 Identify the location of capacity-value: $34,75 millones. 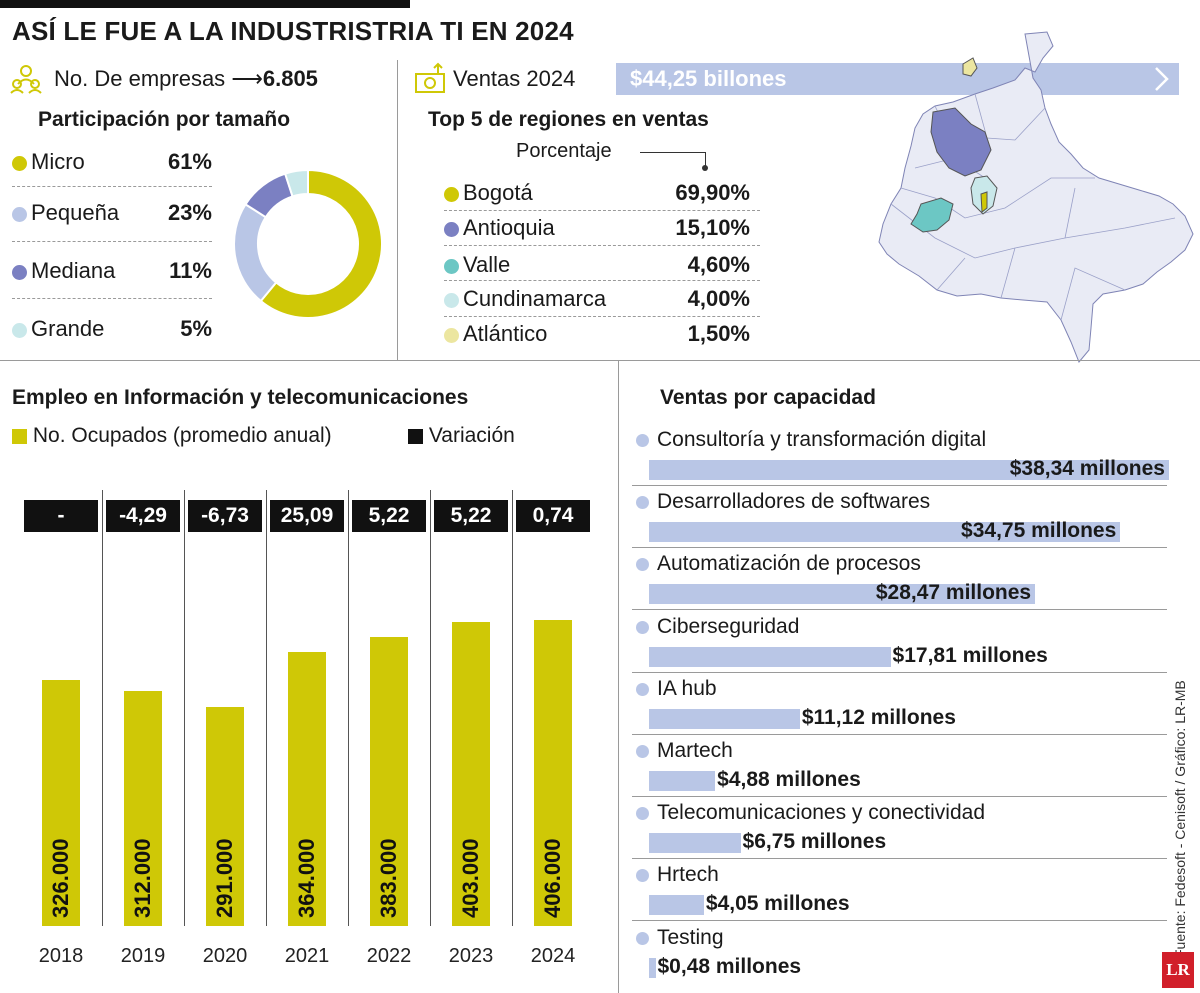
(1039, 531).